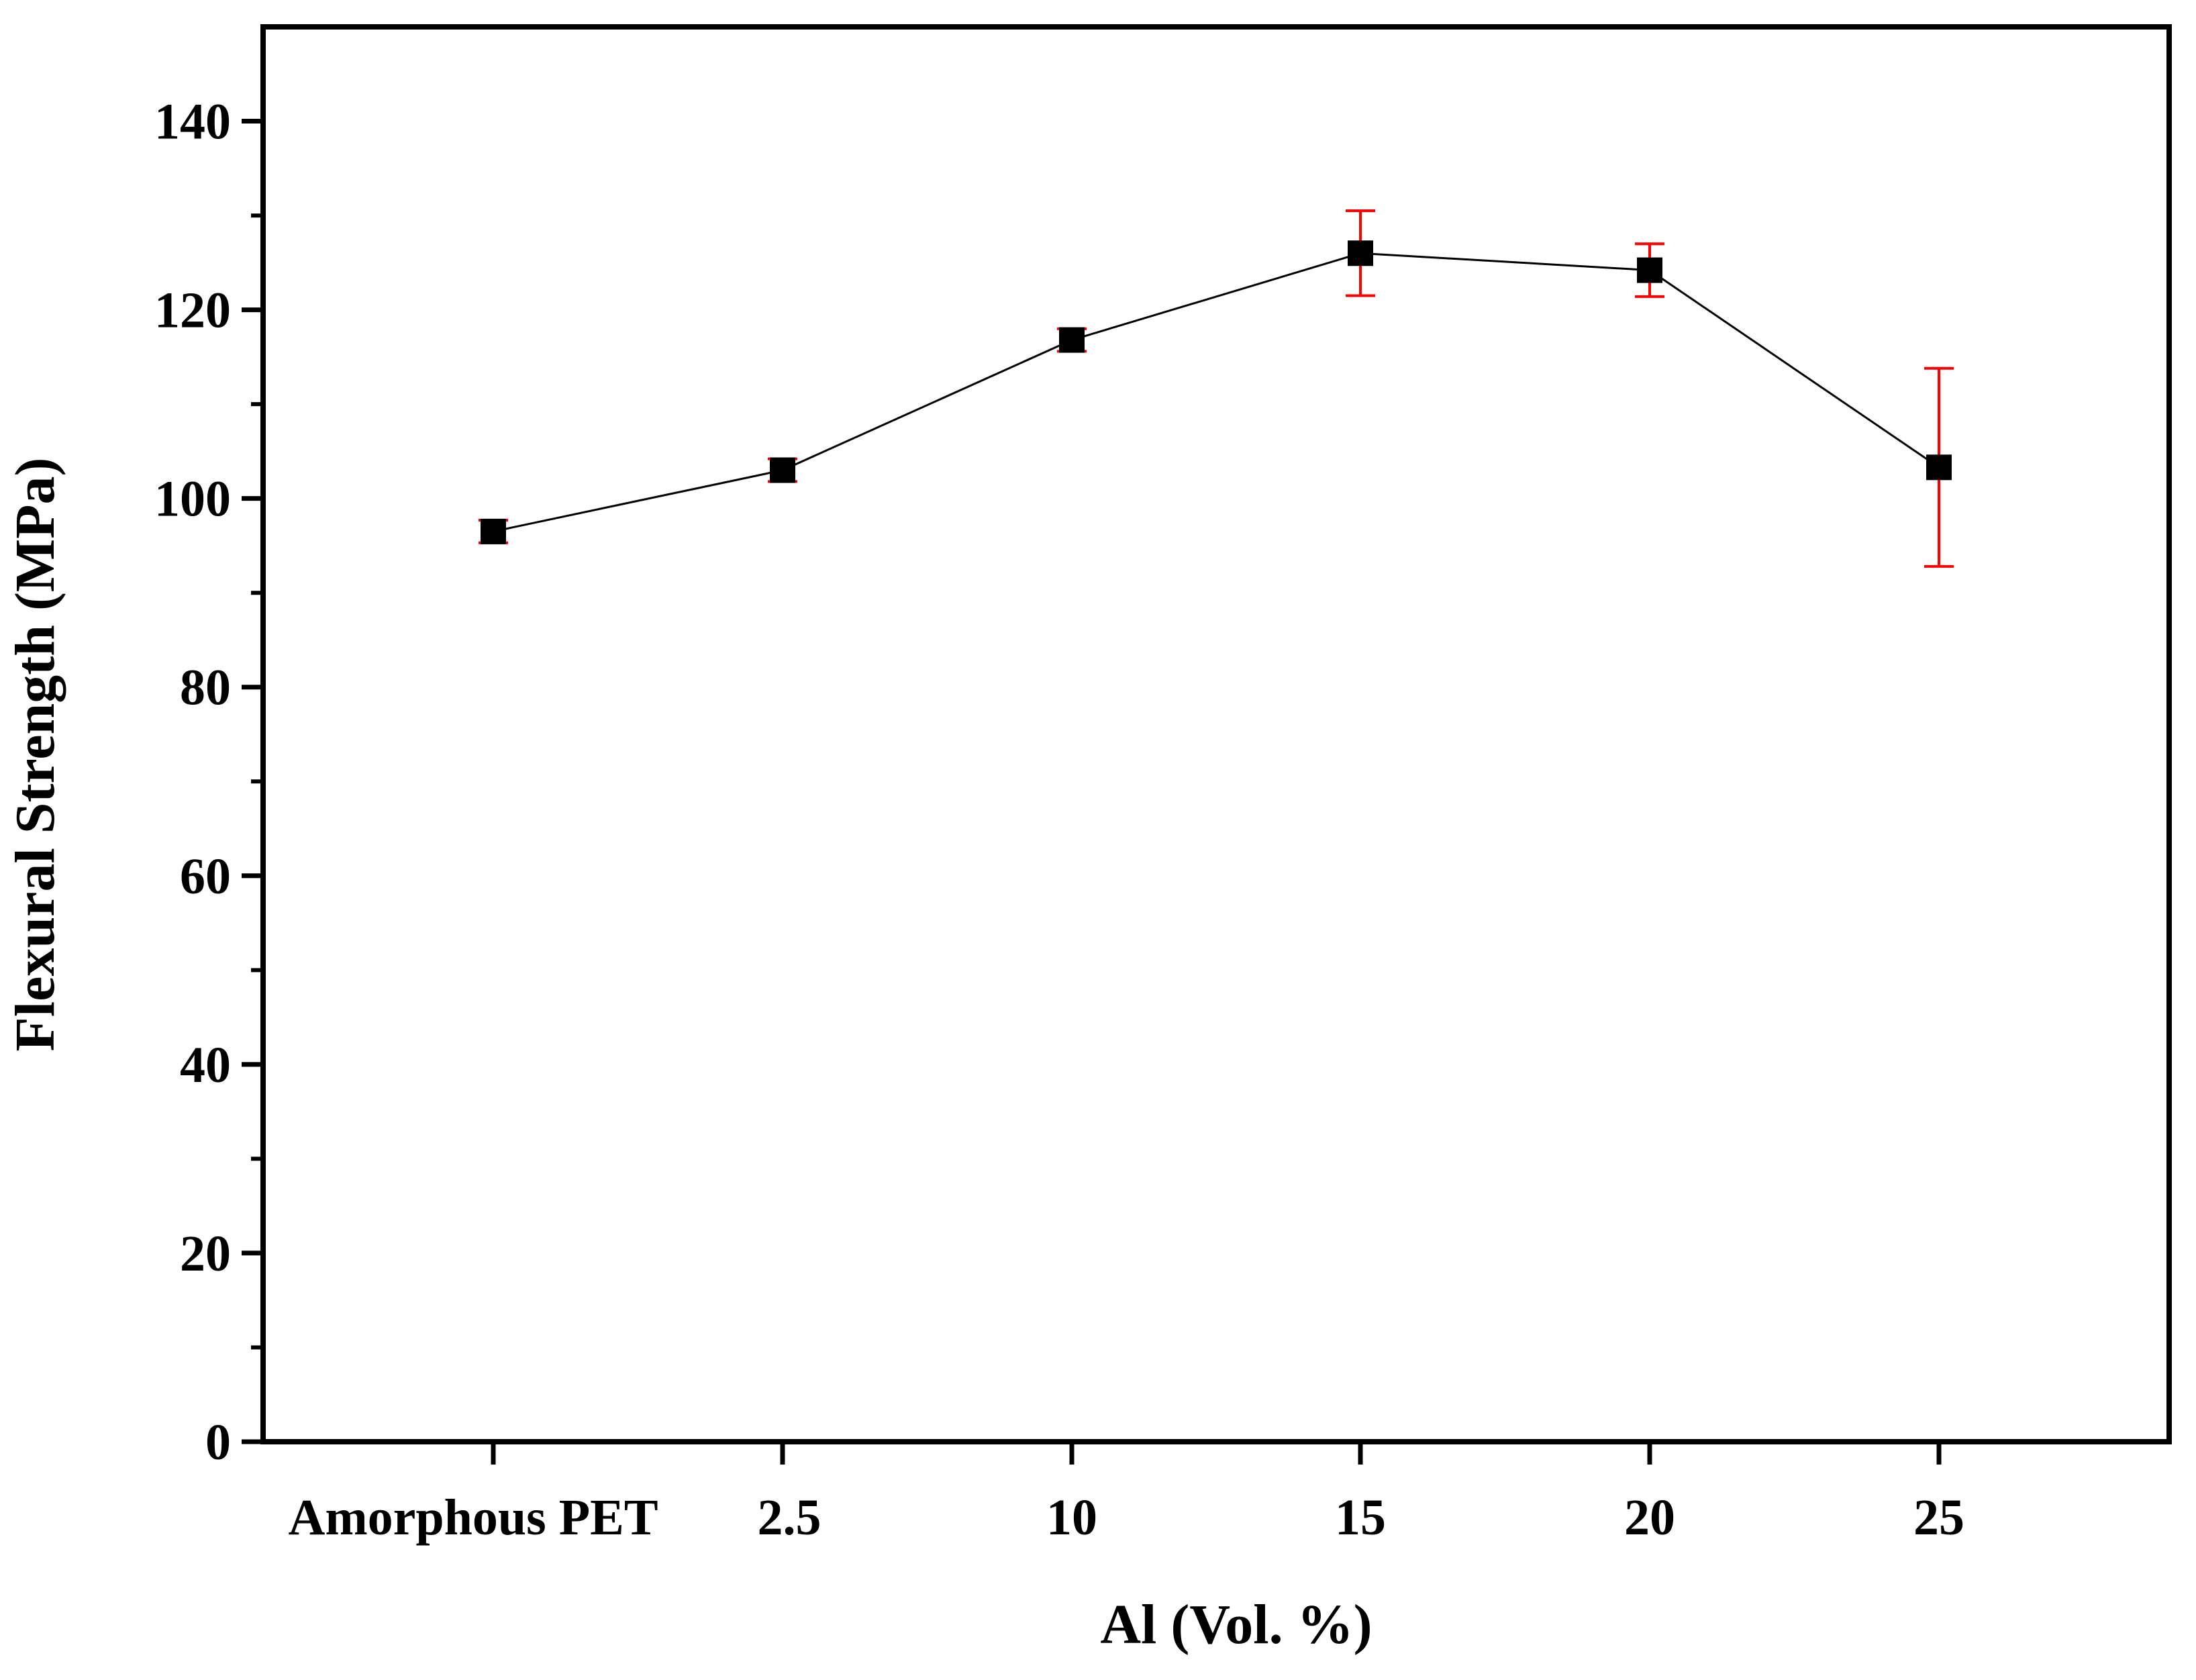 This screenshot has height=1680, width=2196. I want to click on y-axis-title: Flexural Strength (MPa), so click(35, 755).